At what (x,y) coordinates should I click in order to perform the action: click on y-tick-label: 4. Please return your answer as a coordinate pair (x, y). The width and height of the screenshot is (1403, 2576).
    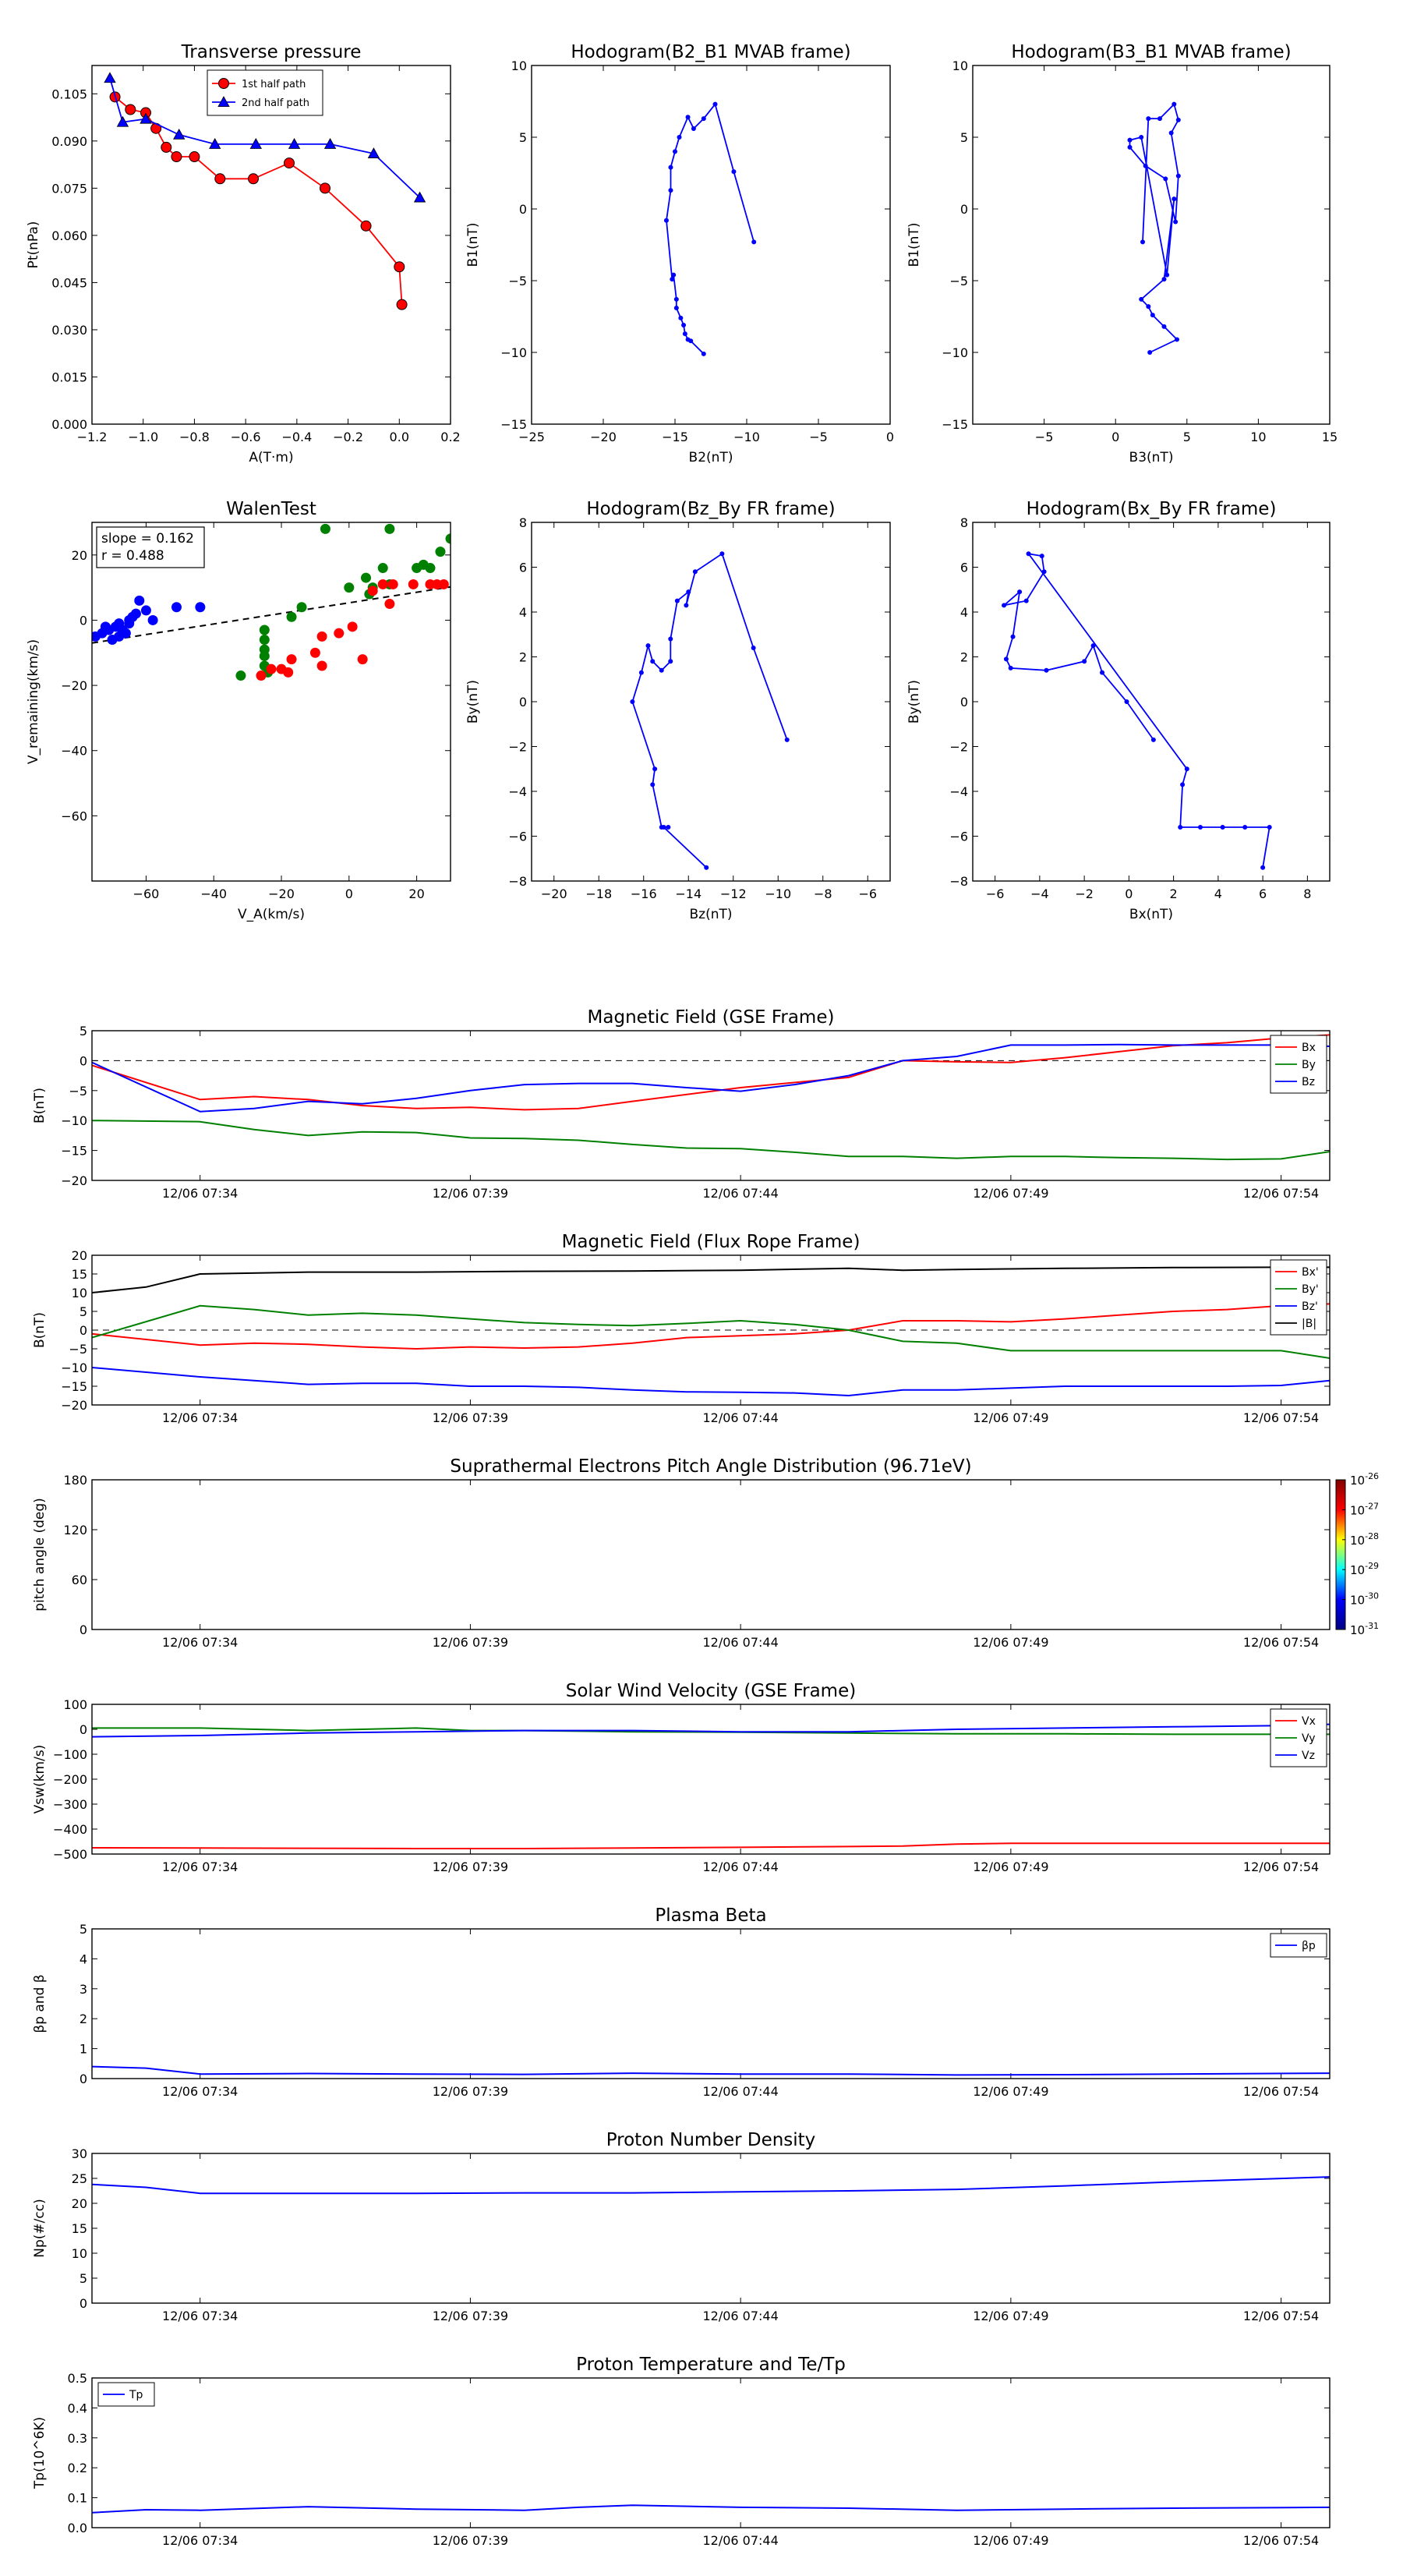
    Looking at the image, I should click on (523, 612).